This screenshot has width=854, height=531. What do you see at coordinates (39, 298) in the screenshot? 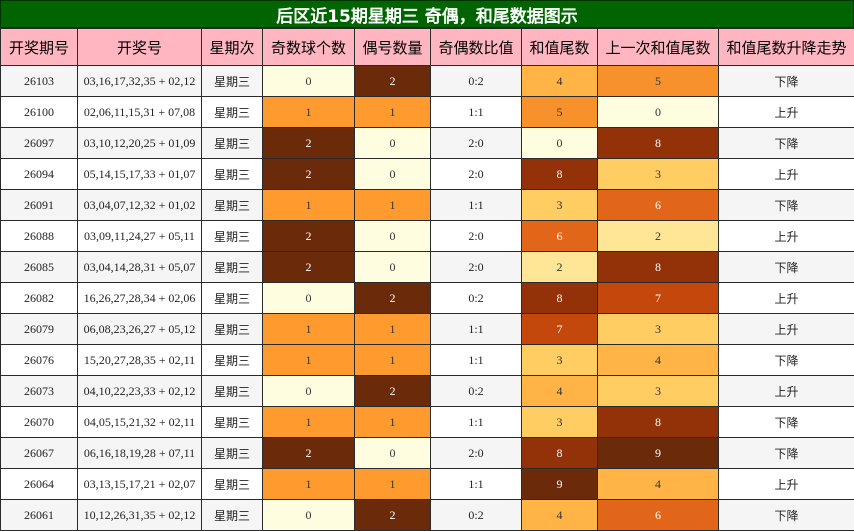
I see `issue-cell: 26082` at bounding box center [39, 298].